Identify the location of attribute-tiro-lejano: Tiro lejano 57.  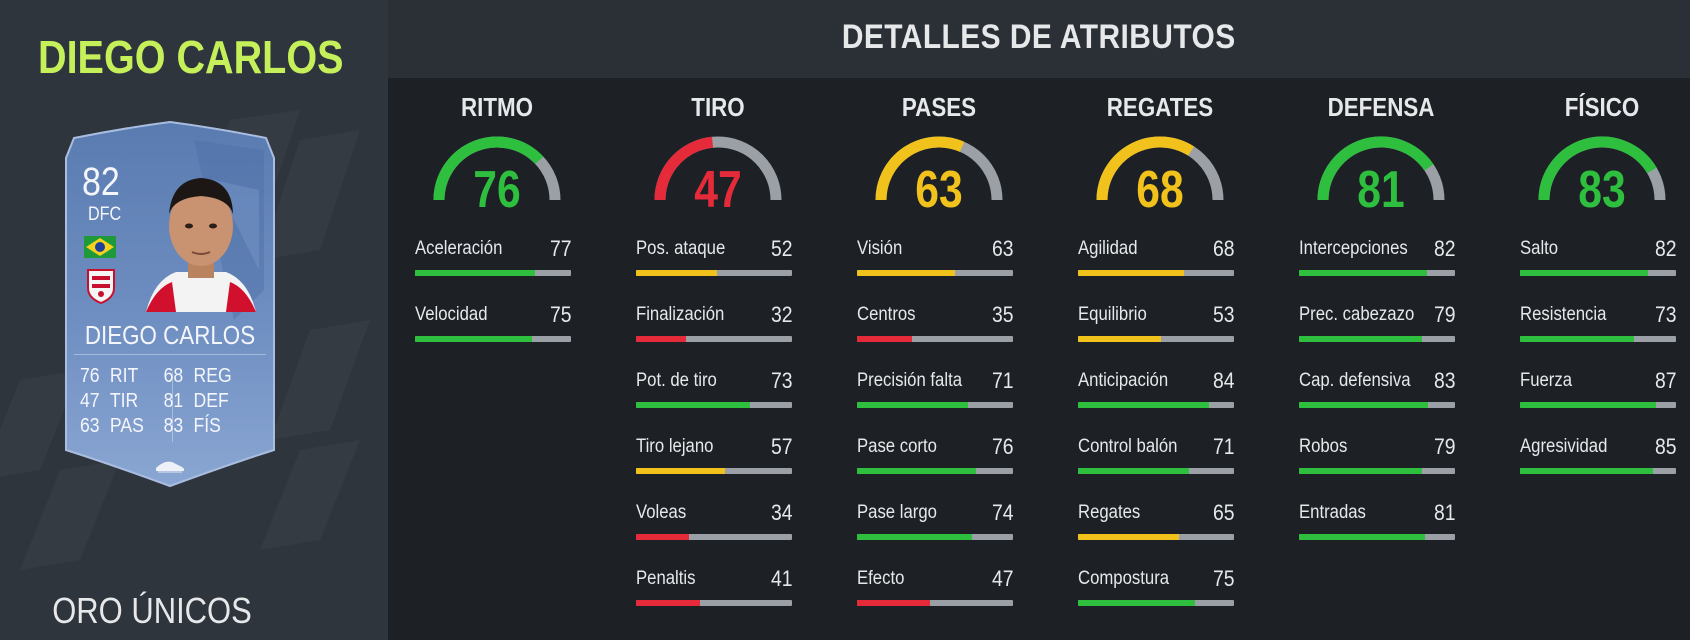
(714, 460).